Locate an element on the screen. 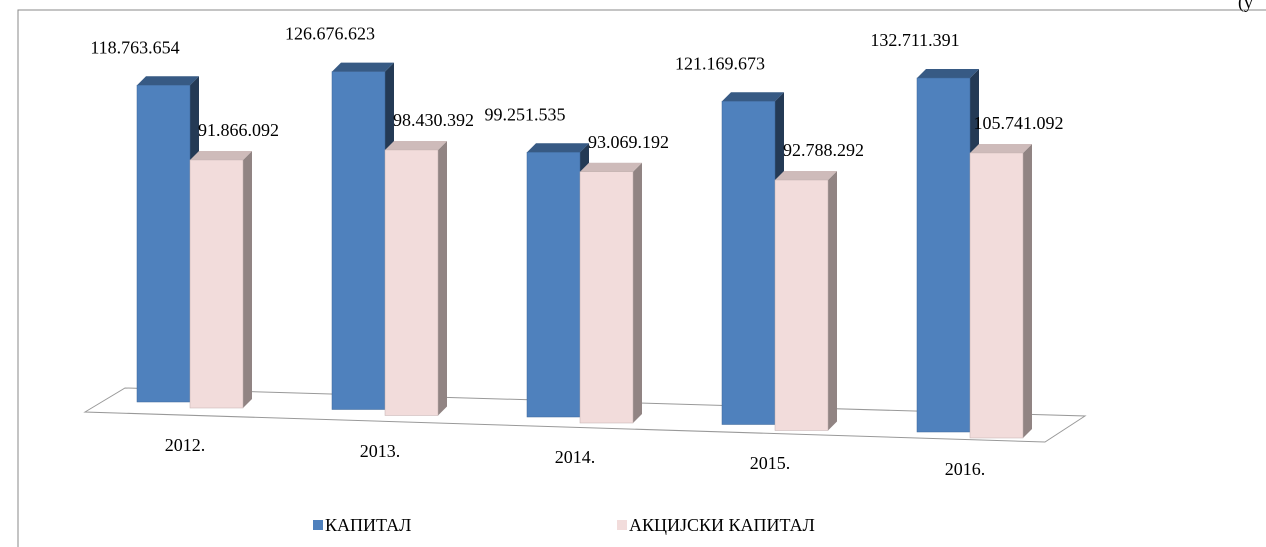  value-label: 118.763.654 is located at coordinates (134, 47).